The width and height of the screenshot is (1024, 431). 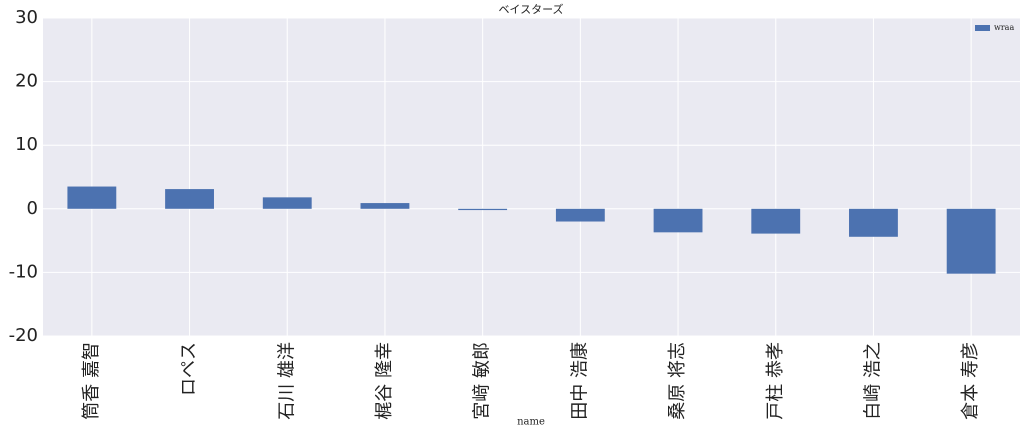 What do you see at coordinates (872, 381) in the screenshot?
I see `x-tick-label: 白崎 浩之` at bounding box center [872, 381].